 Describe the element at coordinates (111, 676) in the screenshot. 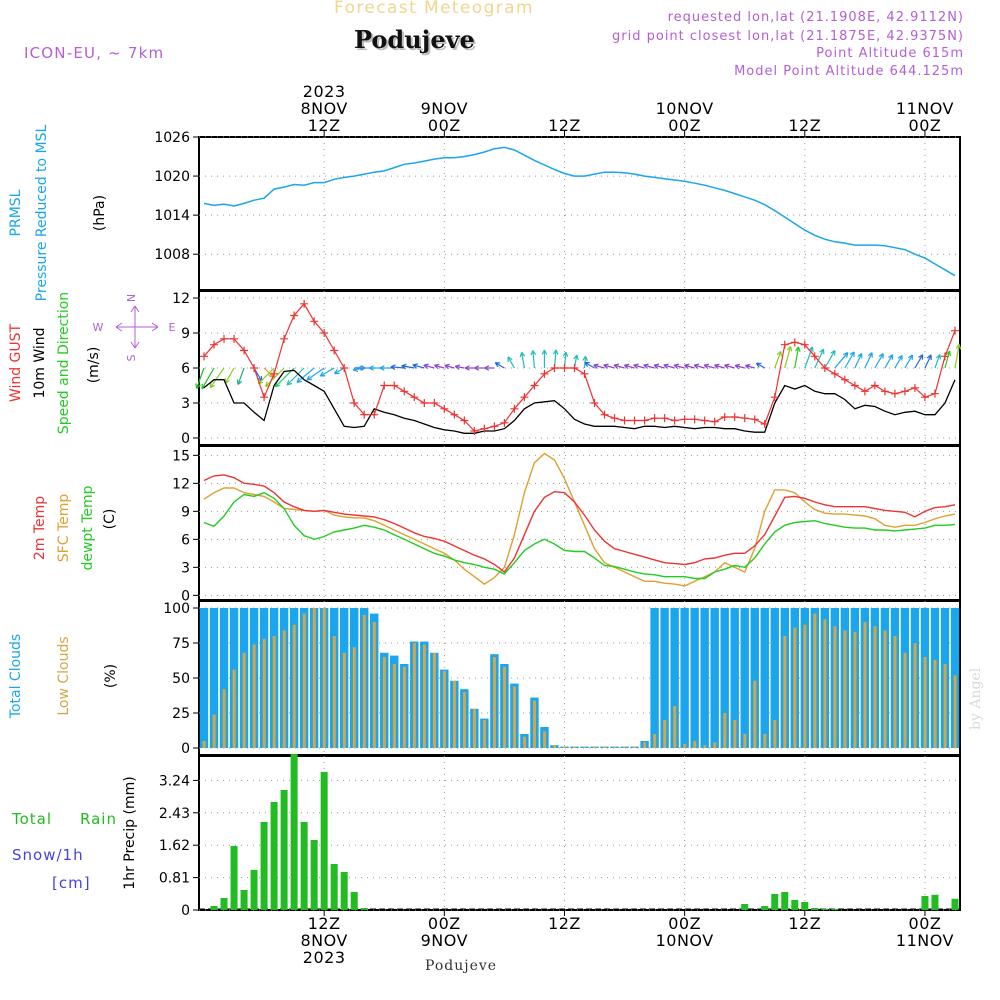

I see `y-unit-label: (%)` at that location.